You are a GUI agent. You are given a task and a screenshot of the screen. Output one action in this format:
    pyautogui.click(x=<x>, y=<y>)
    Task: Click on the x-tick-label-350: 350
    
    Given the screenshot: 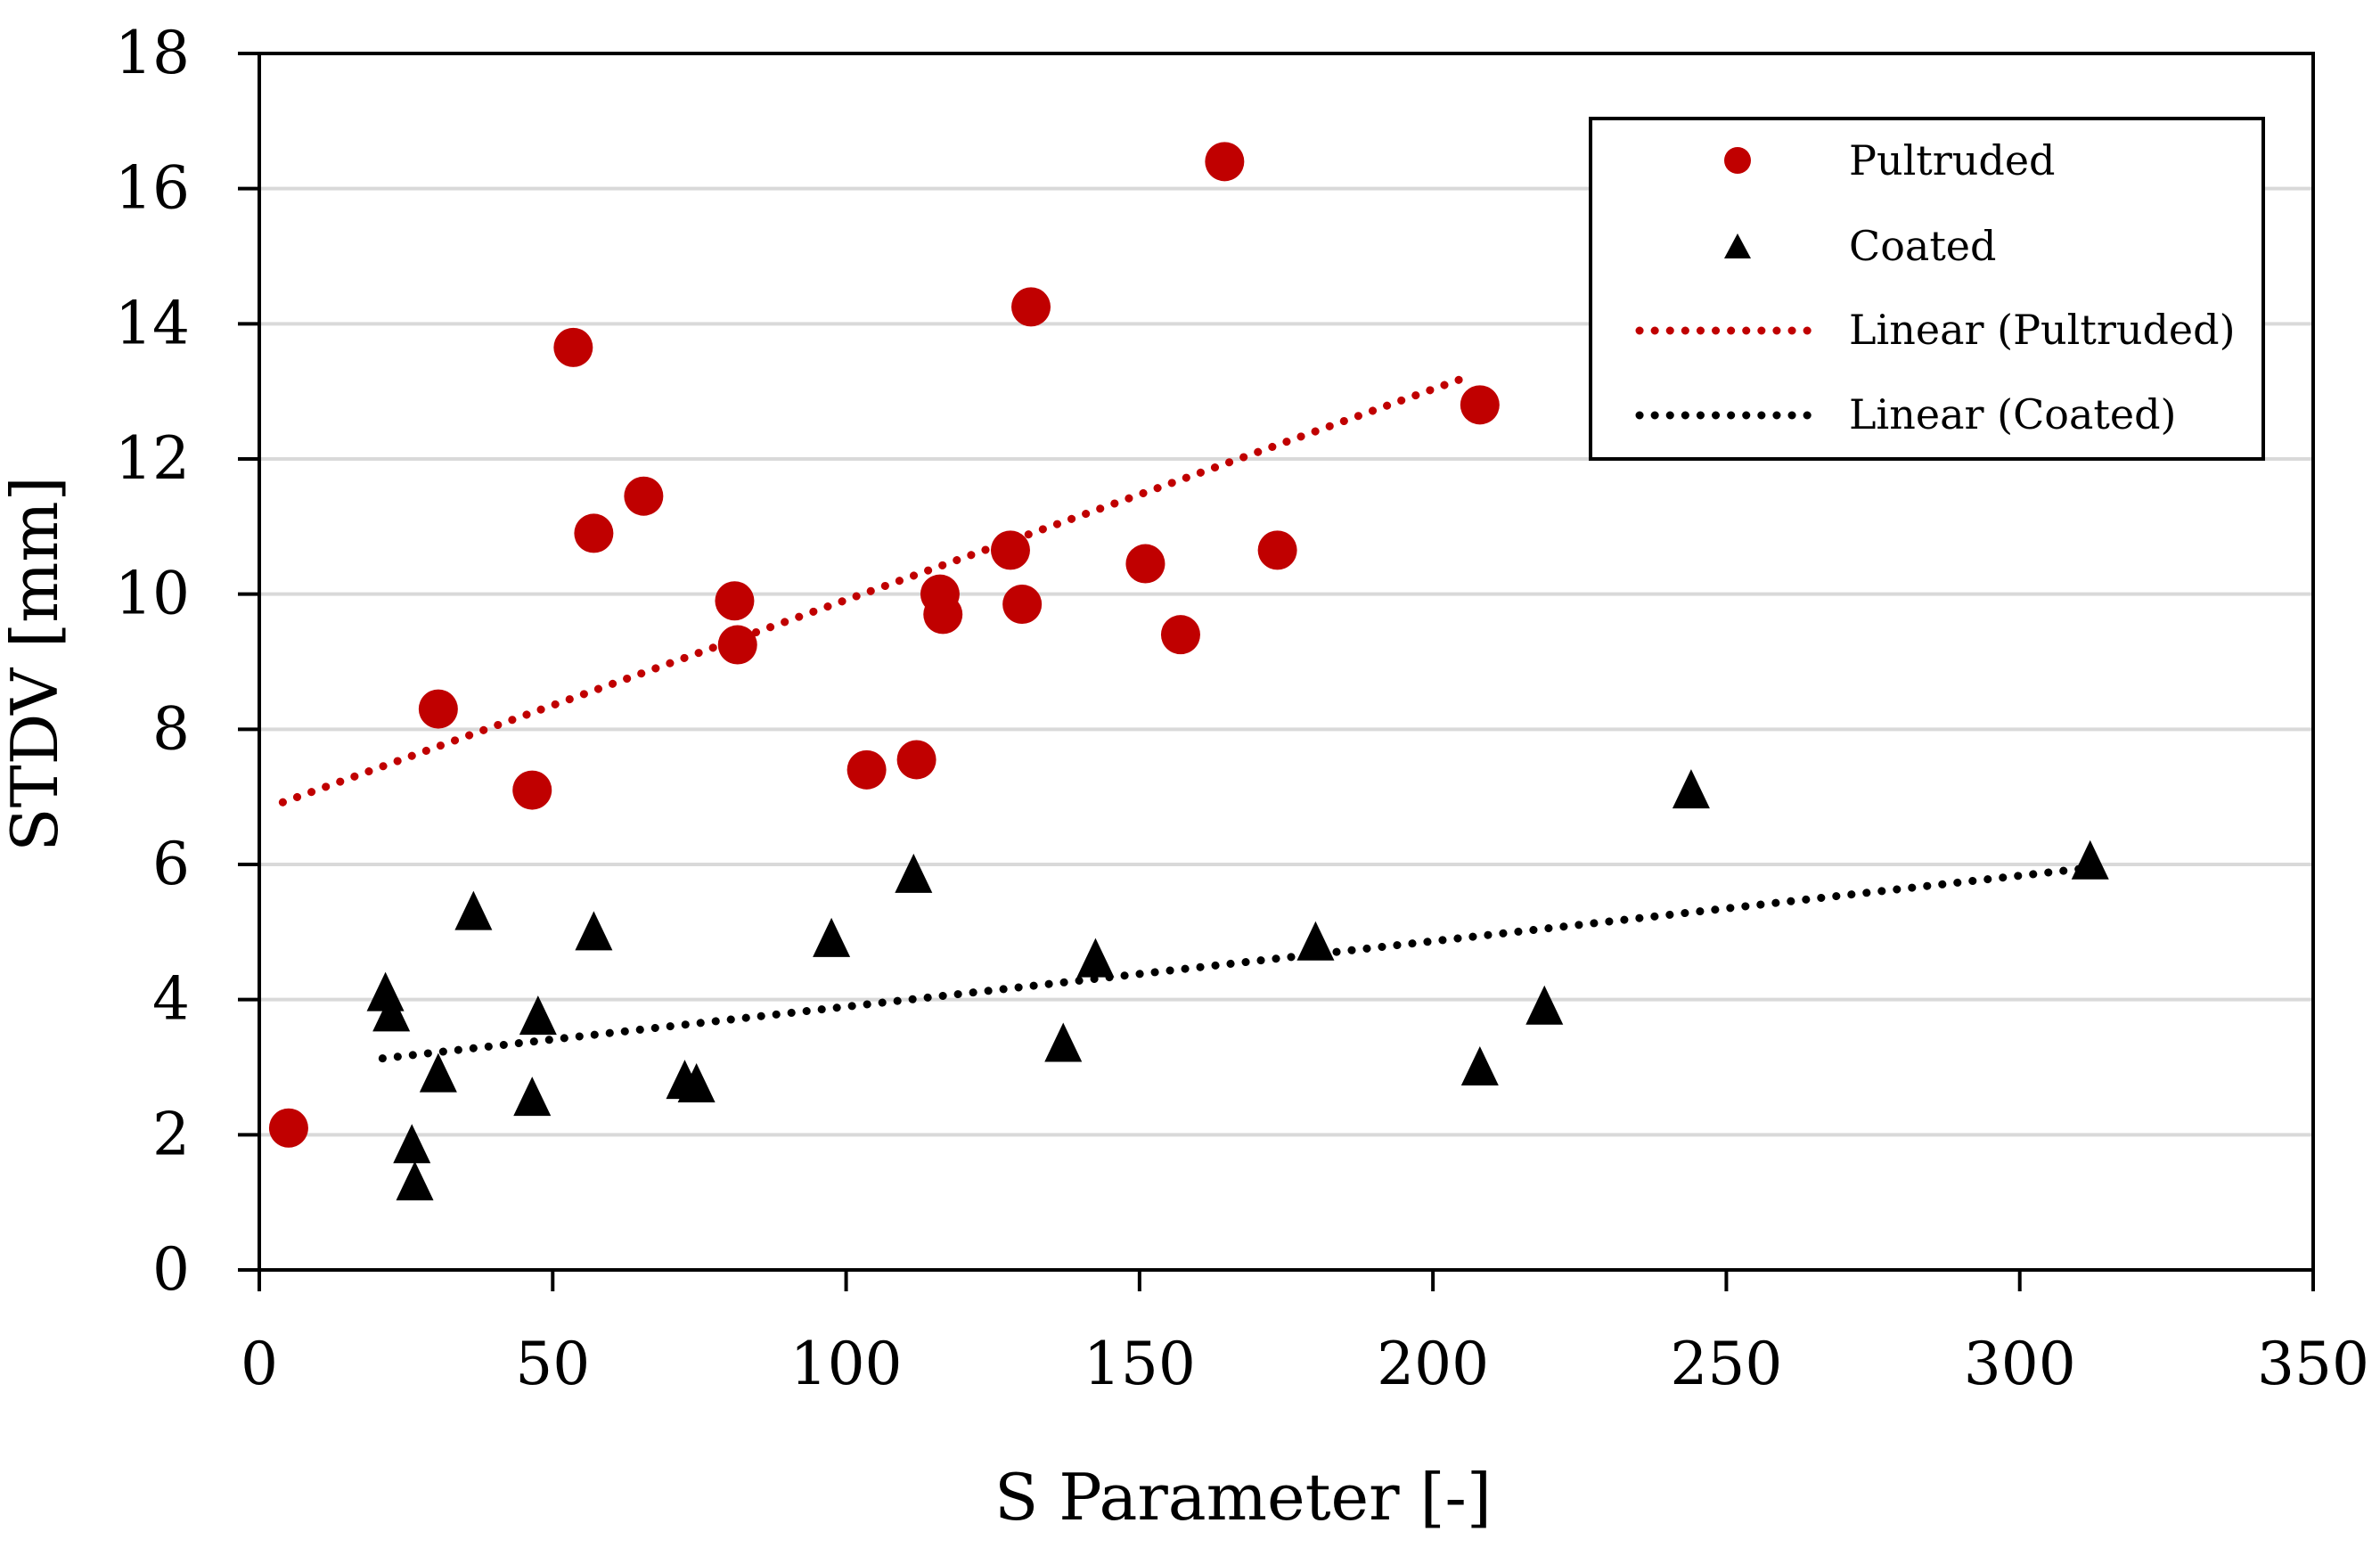 What is the action you would take?
    pyautogui.click(x=2313, y=1364)
    